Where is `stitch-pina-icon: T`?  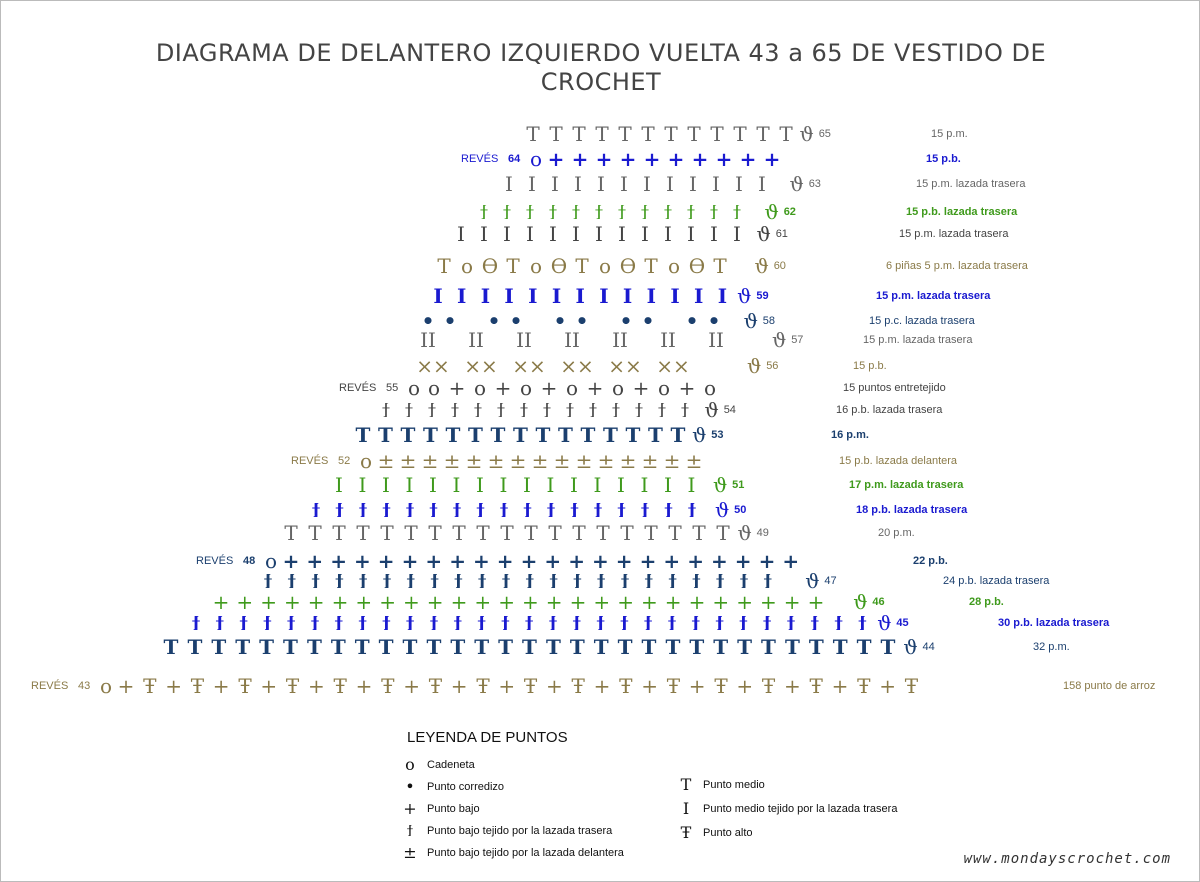
stitch-pina-icon: T is located at coordinates (444, 266).